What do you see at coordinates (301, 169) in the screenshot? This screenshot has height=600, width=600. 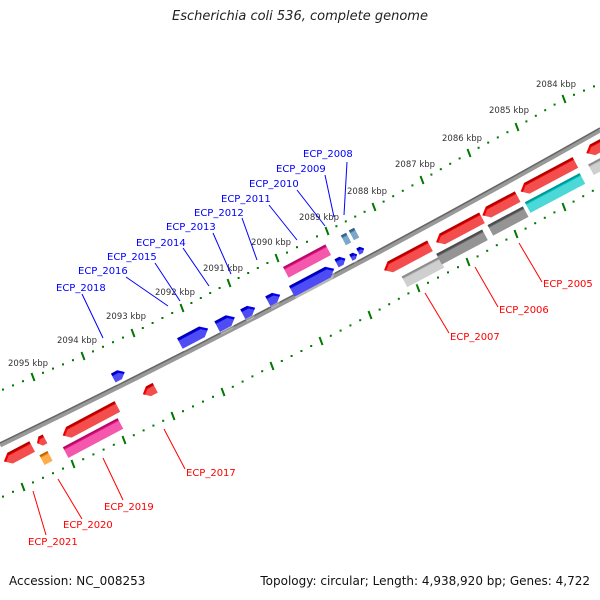 I see `gene-label-ecp-2009: ECP_2009` at bounding box center [301, 169].